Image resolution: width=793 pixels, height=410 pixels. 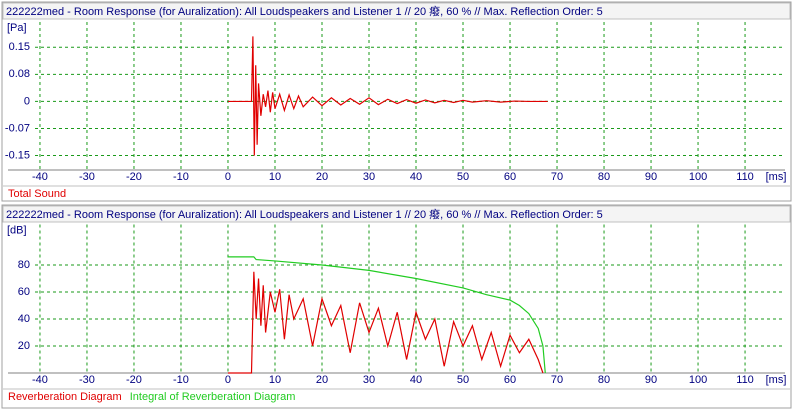 I want to click on y-tick-label: 60, so click(x=24, y=292).